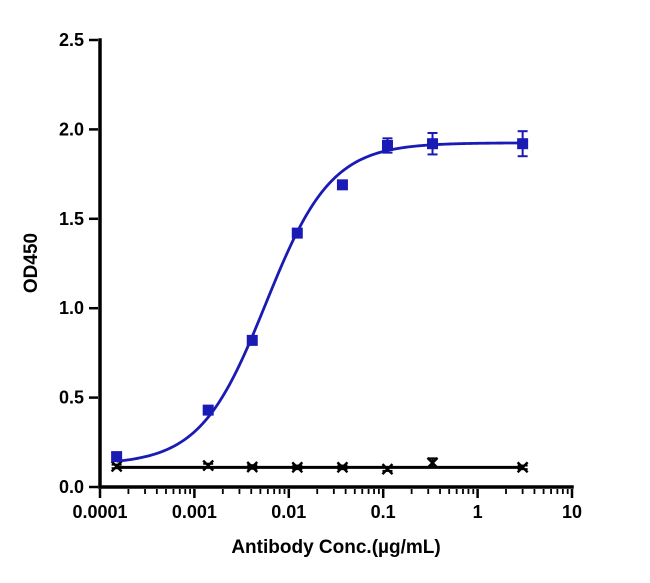 The image size is (650, 583). Describe the element at coordinates (572, 512) in the screenshot. I see `svg-text: 10` at that location.